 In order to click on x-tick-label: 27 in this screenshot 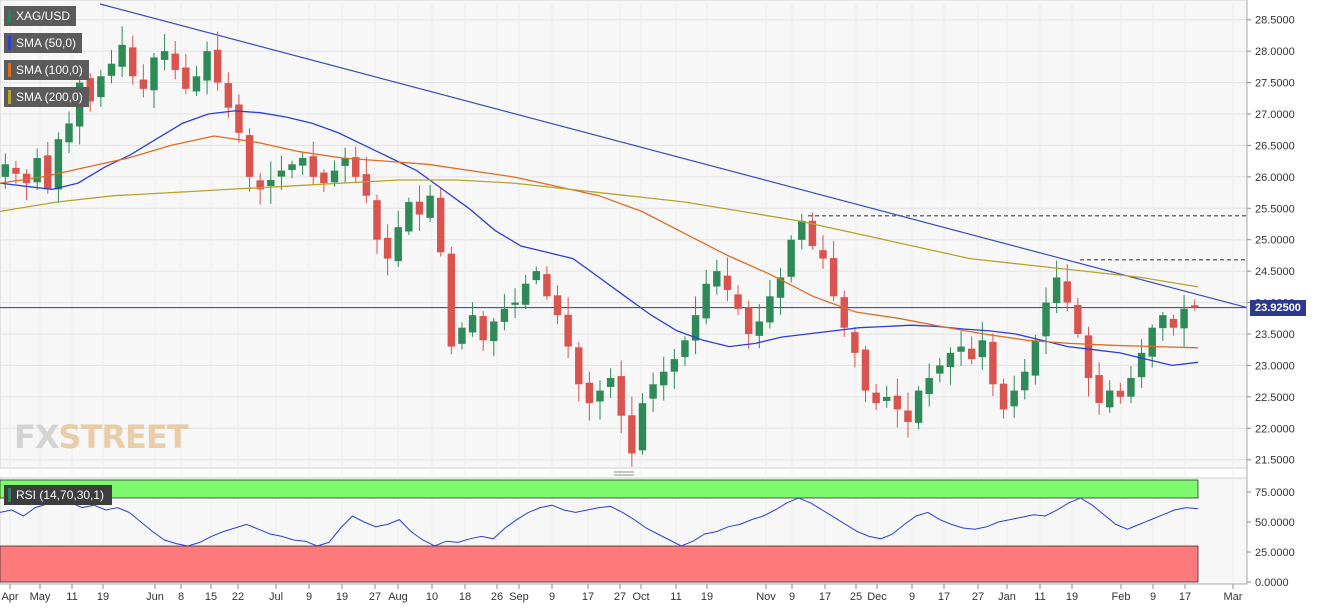, I will do `click(978, 597)`.